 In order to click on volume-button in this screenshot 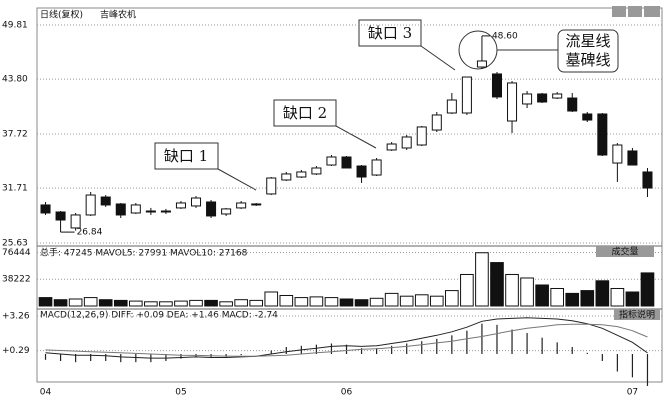, I will do `click(625, 251)`.